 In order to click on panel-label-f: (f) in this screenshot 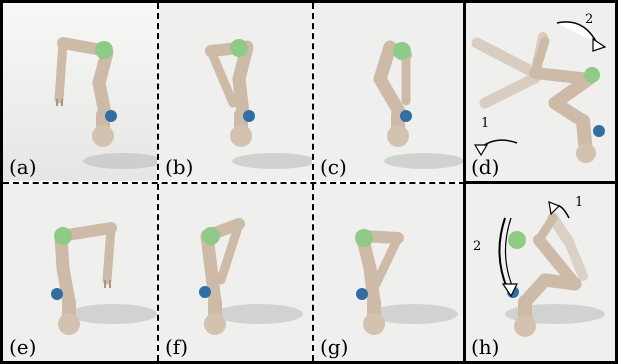, I will do `click(177, 347)`.